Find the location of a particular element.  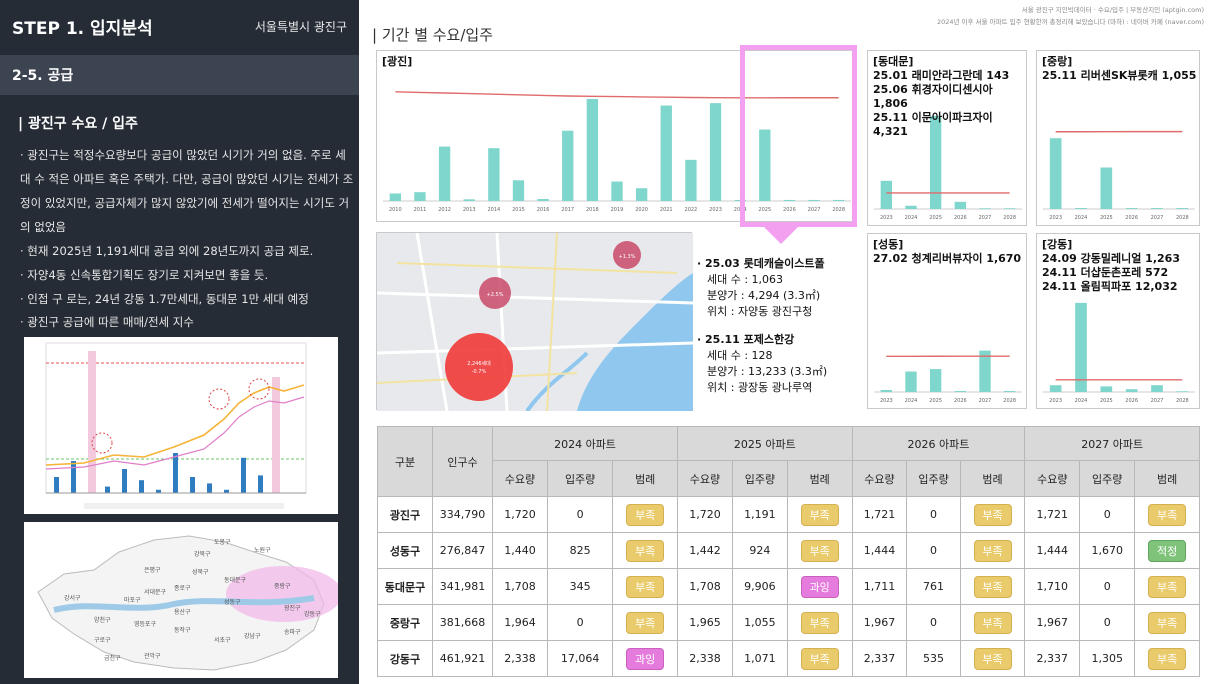

demand-value: 1,442 is located at coordinates (705, 550).